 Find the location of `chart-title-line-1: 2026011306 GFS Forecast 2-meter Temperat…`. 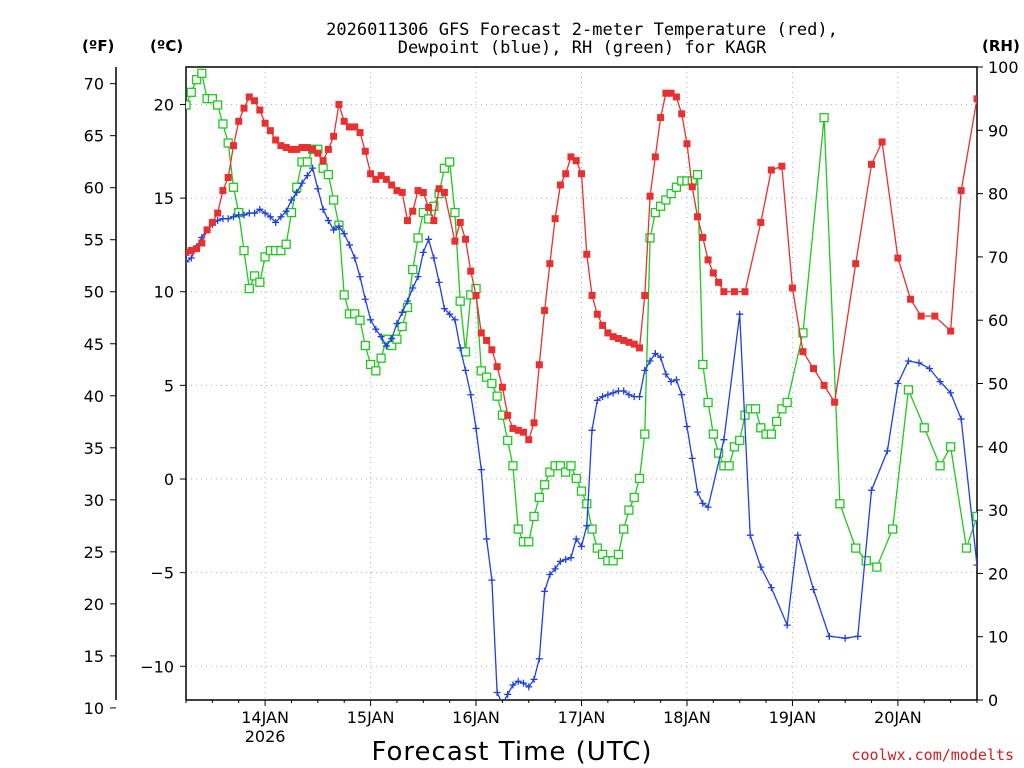

chart-title-line-1: 2026011306 GFS Forecast 2-meter Temperat… is located at coordinates (582, 30).